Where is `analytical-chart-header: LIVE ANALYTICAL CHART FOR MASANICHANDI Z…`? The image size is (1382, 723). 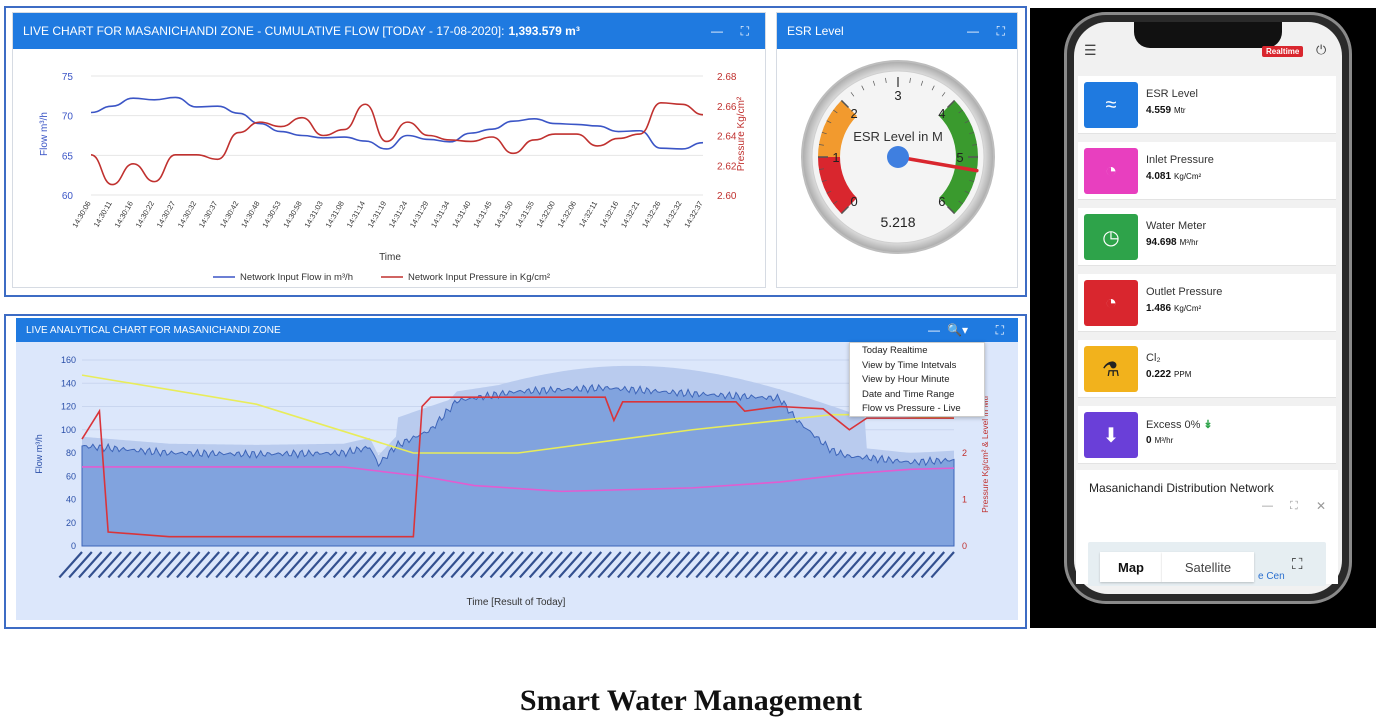 analytical-chart-header: LIVE ANALYTICAL CHART FOR MASANICHANDI Z… is located at coordinates (517, 330).